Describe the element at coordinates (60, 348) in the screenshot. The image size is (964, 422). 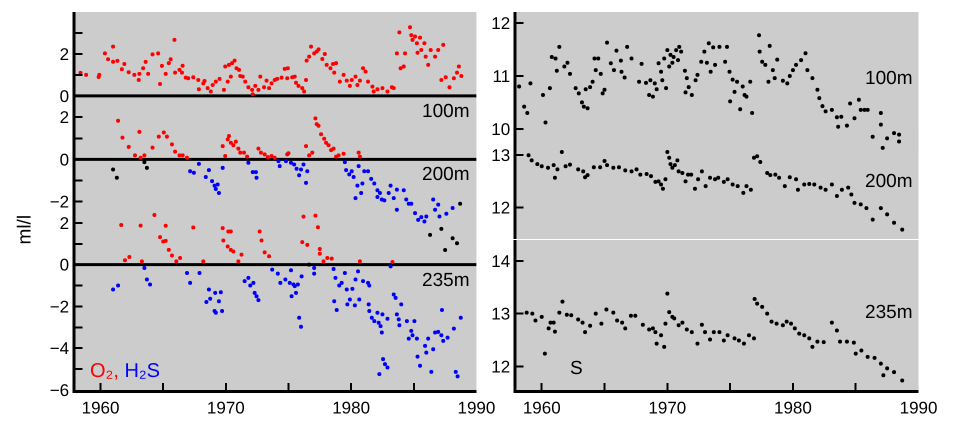
I see `y-tick-label: −4` at that location.